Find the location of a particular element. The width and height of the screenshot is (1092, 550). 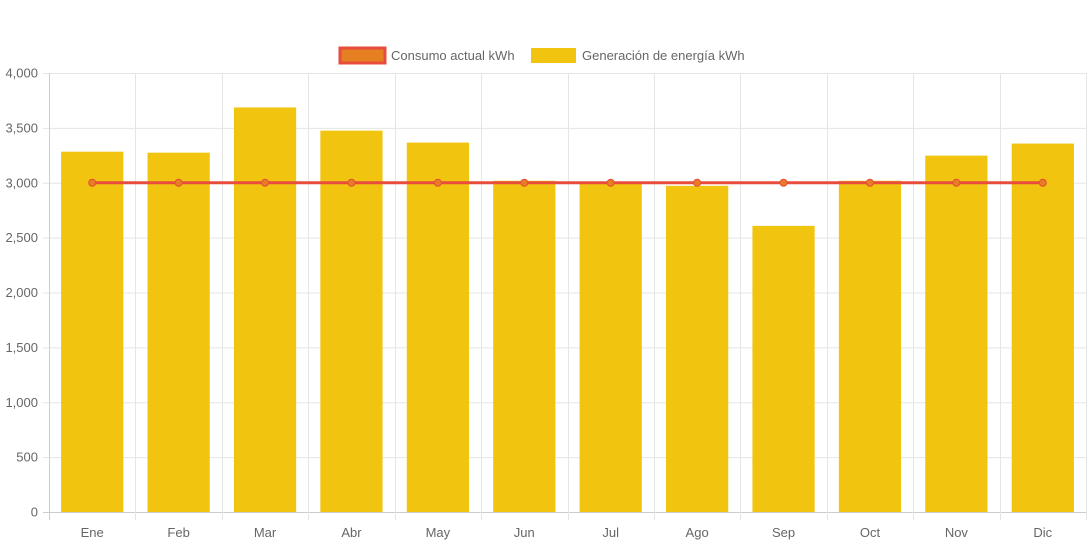

legend-swatch-generacion is located at coordinates (553, 55).